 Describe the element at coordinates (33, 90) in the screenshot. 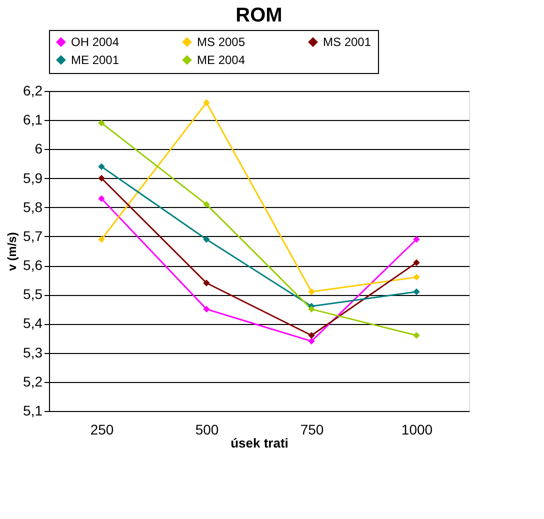

I see `y-tick-label: 6,2` at that location.